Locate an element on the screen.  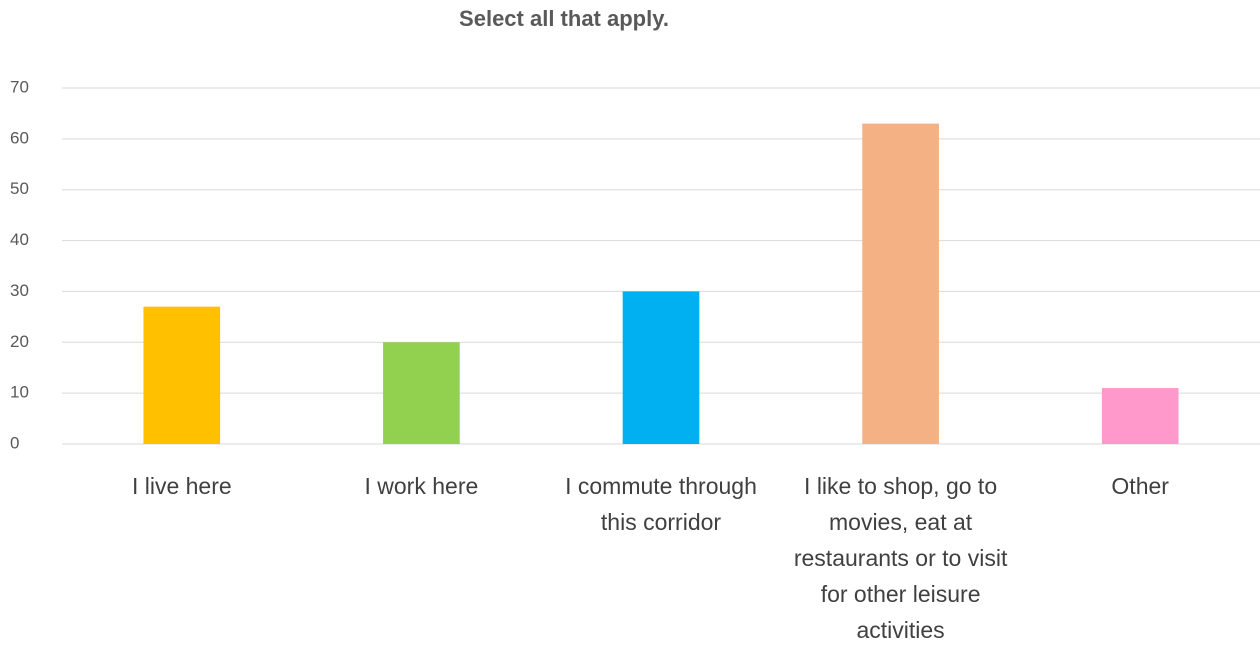
y-tick-label: 20 is located at coordinates (19, 341).